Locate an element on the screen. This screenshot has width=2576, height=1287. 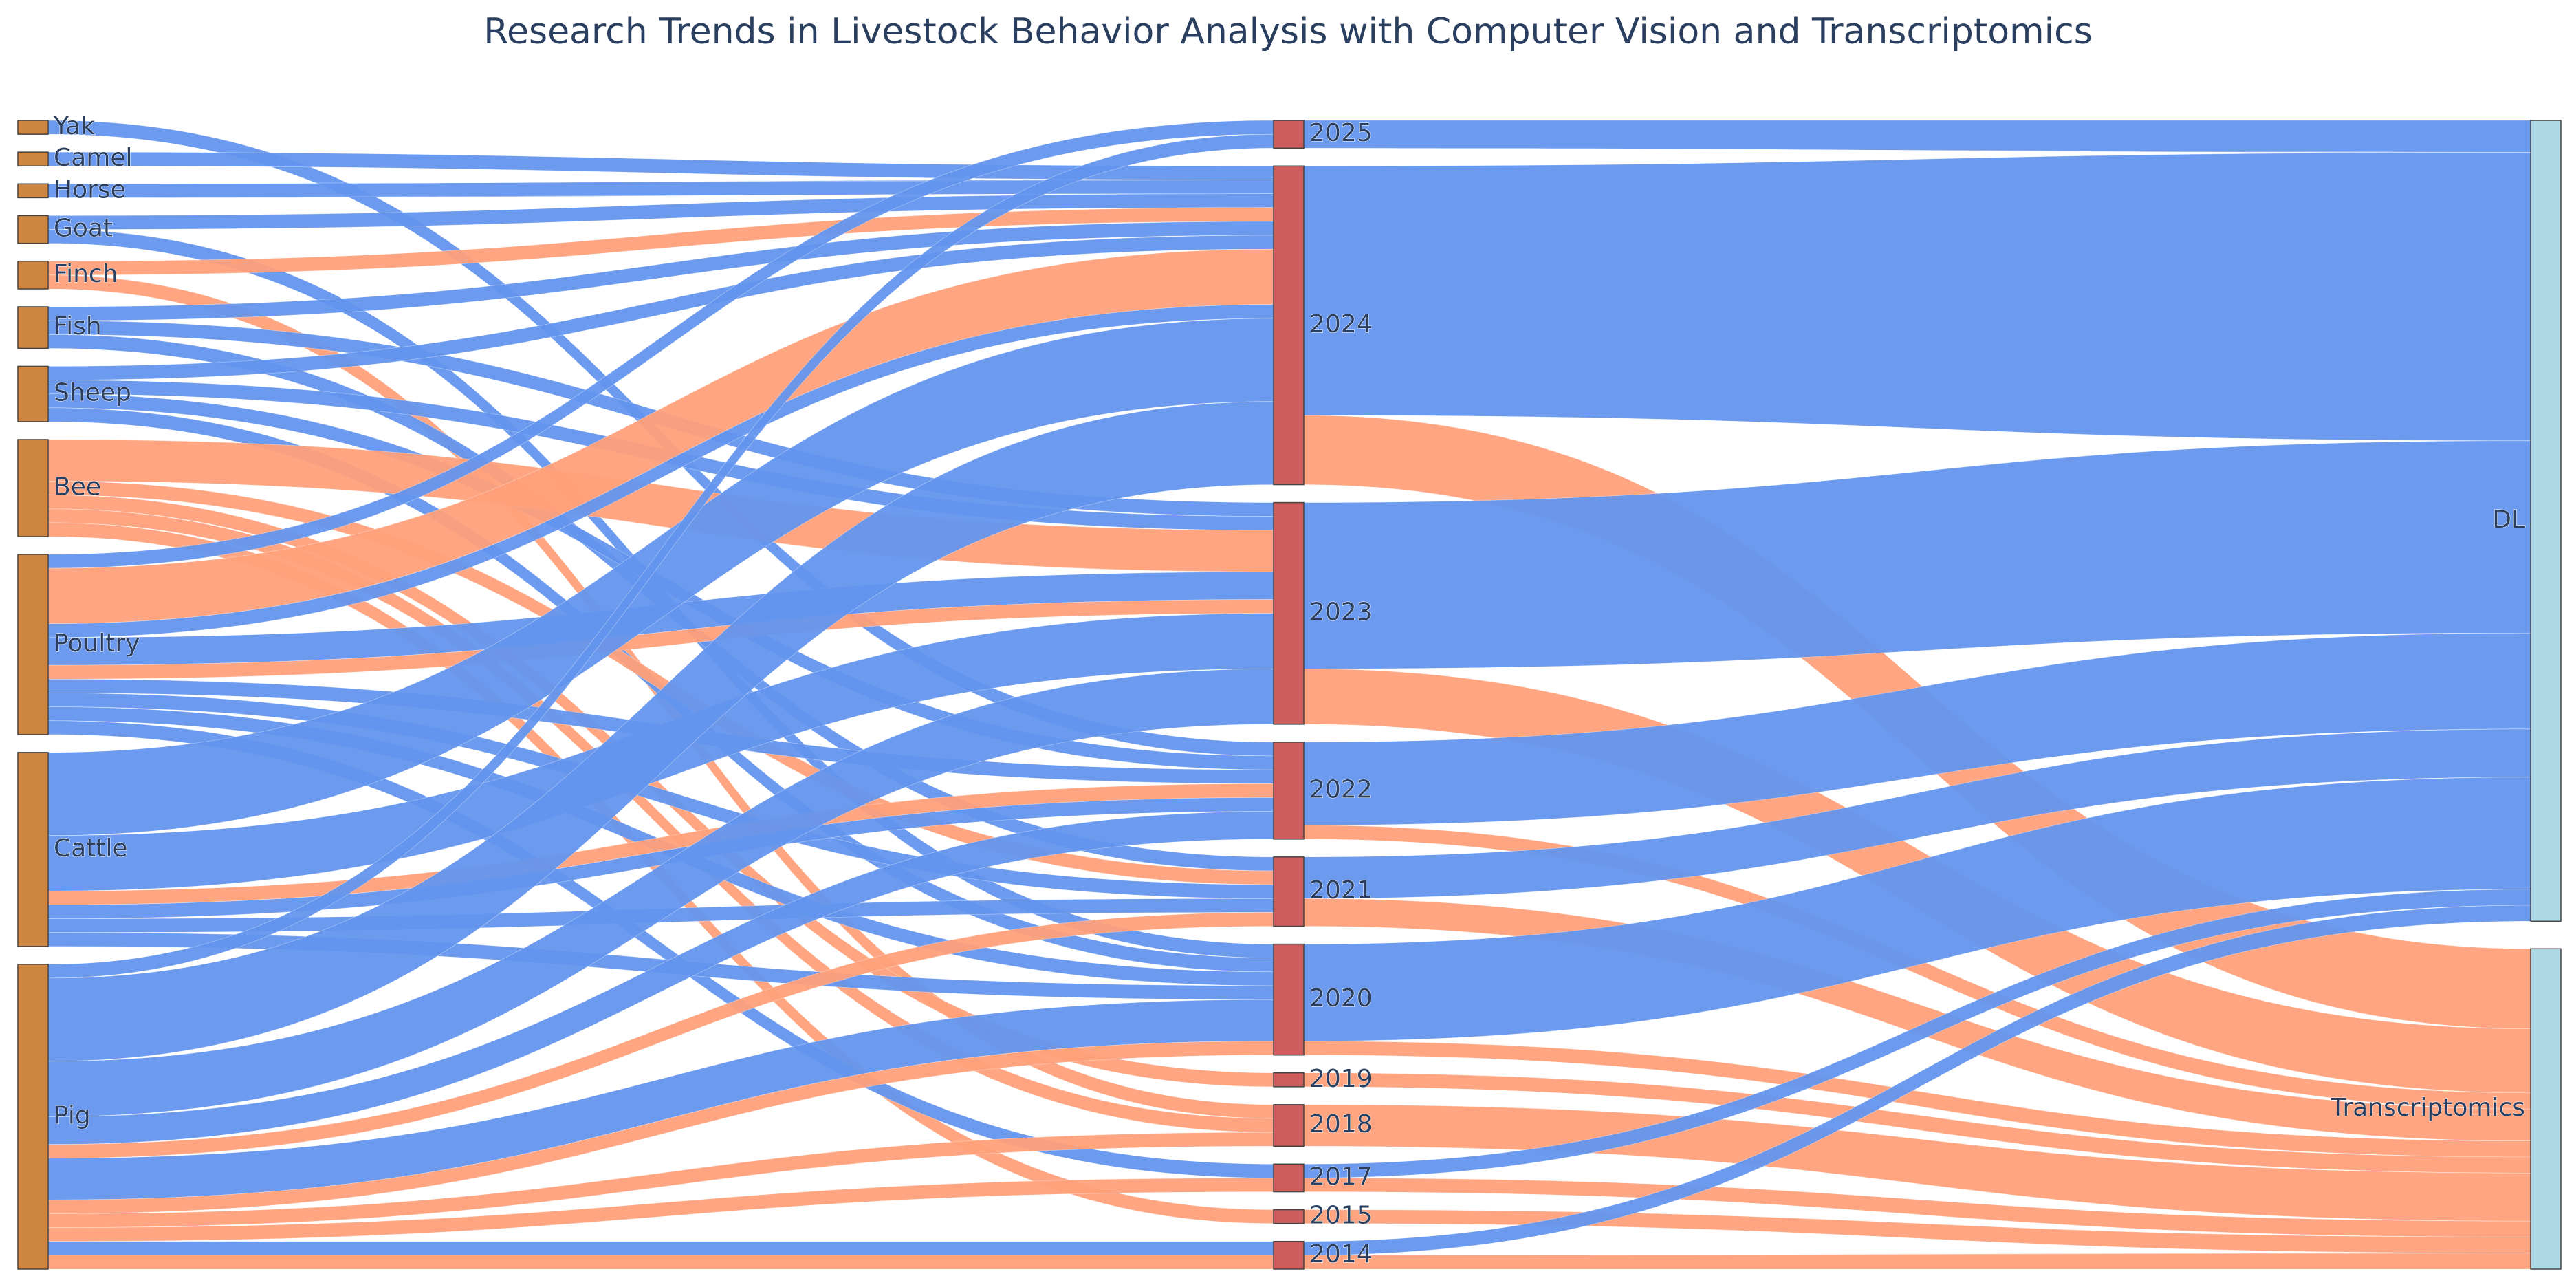
node-poultry is located at coordinates (33, 644).